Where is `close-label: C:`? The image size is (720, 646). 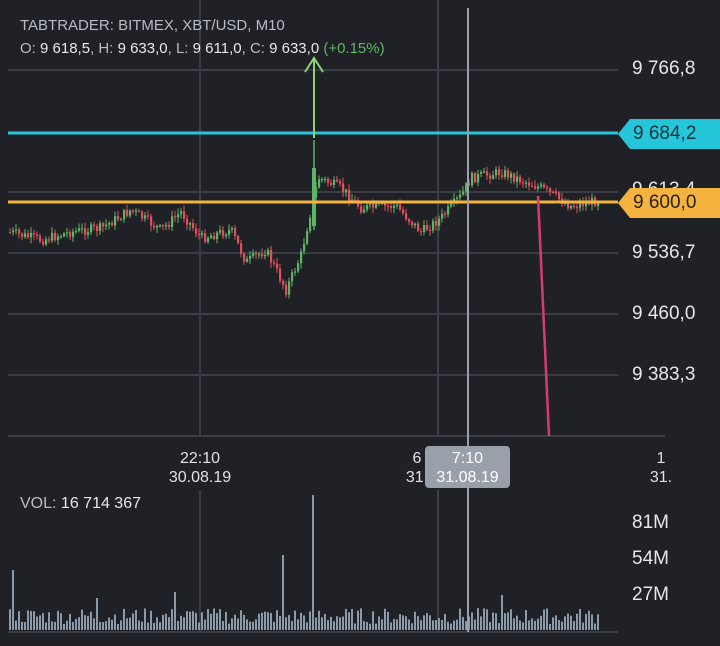
close-label: C: is located at coordinates (257, 48).